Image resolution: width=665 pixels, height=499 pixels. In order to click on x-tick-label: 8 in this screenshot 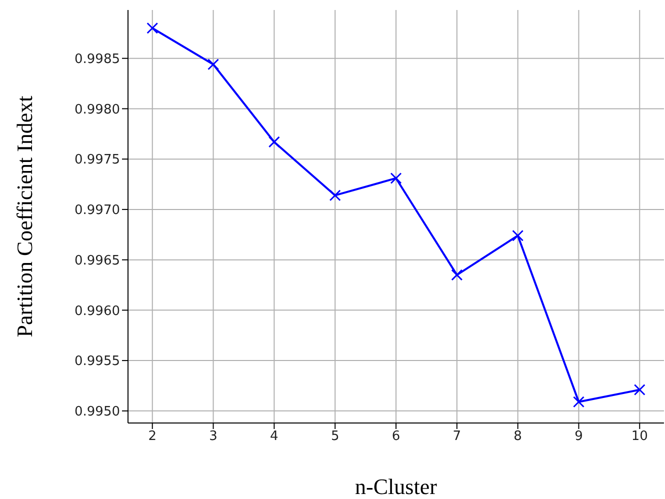, I will do `click(518, 436)`.